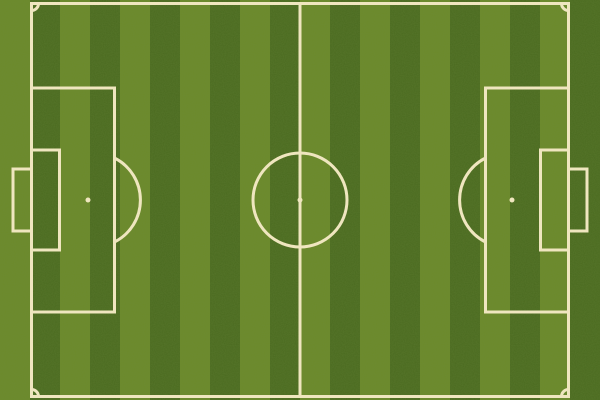 This screenshot has height=400, width=600. I want to click on left-goal, so click(22, 200).